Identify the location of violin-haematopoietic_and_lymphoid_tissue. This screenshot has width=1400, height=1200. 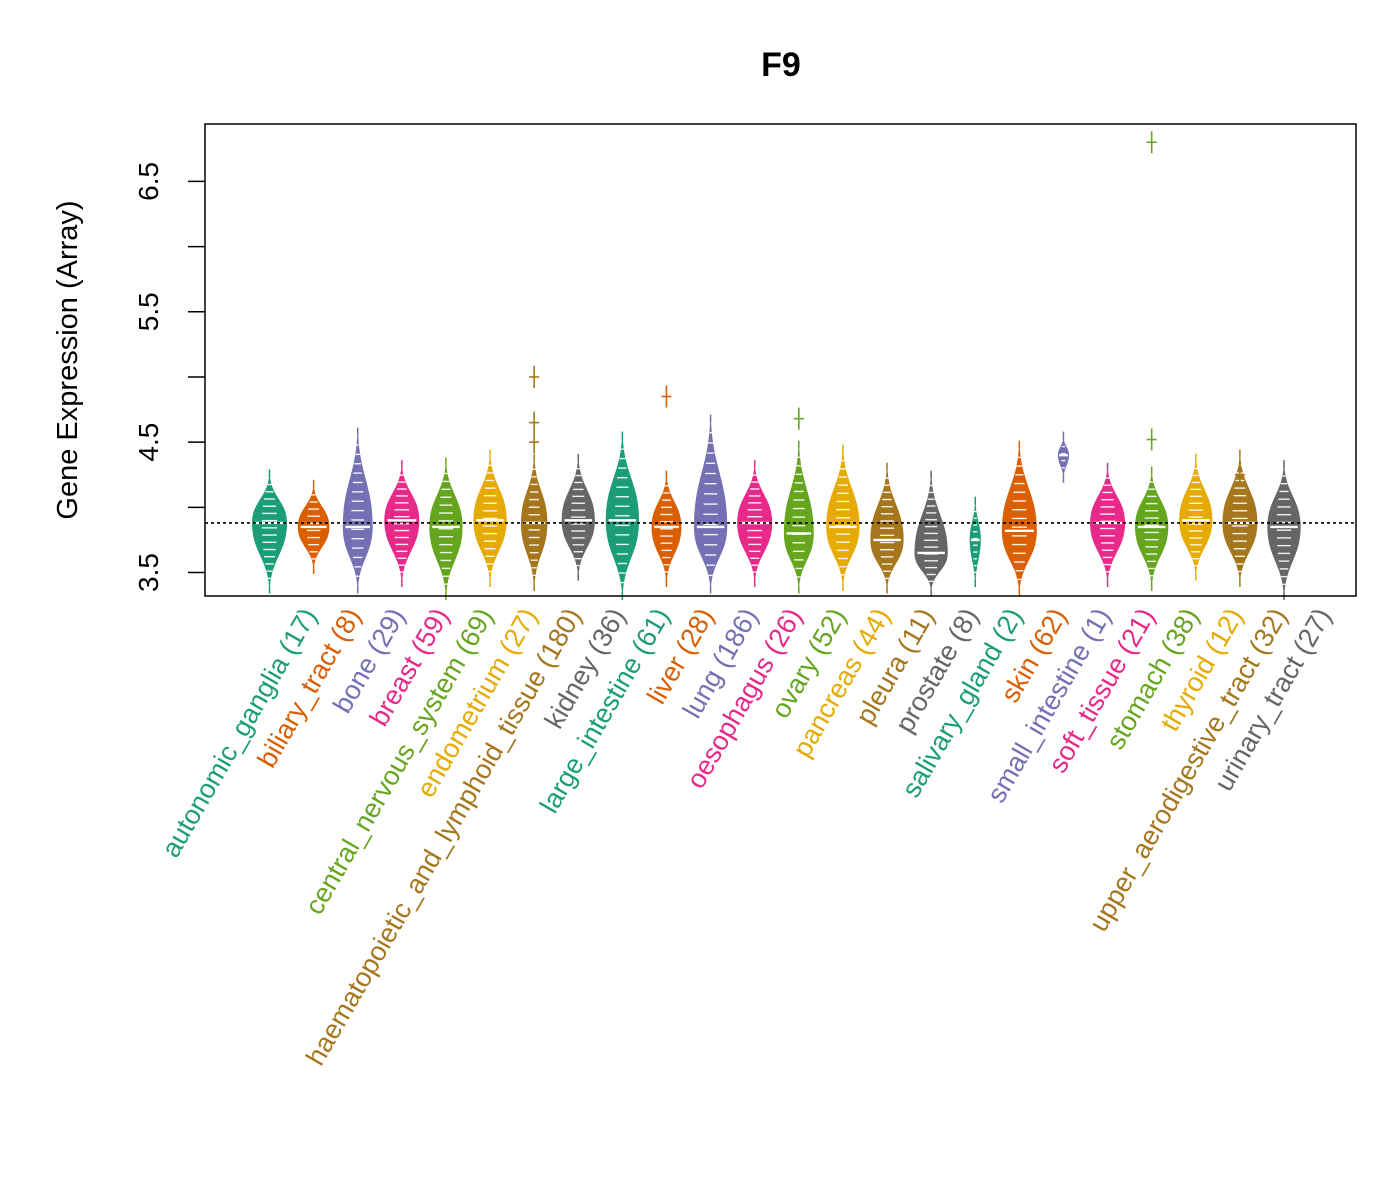
(534, 478).